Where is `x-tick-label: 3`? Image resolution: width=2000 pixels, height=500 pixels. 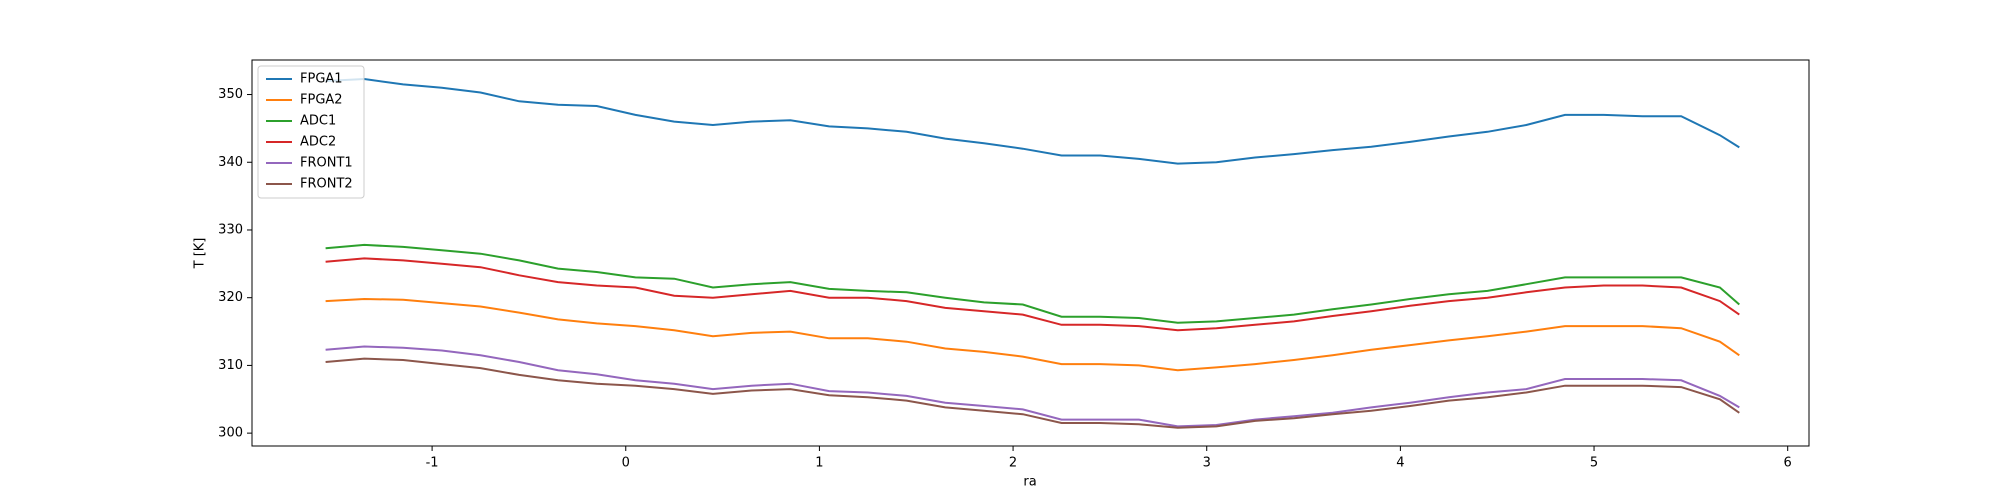
x-tick-label: 3 is located at coordinates (1207, 463).